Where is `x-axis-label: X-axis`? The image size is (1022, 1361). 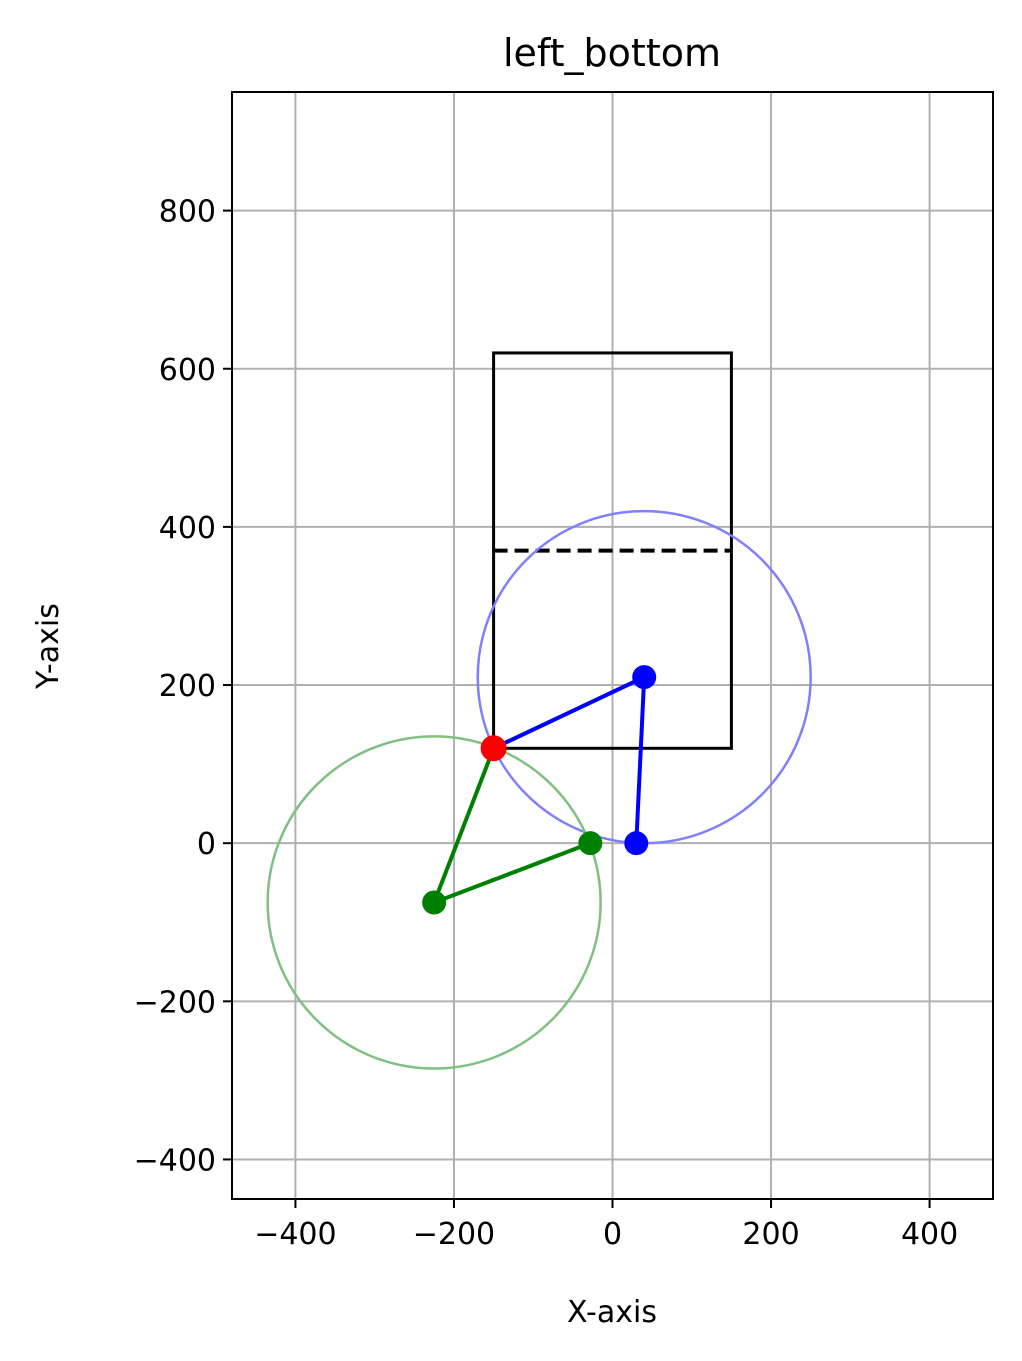 x-axis-label: X-axis is located at coordinates (612, 1312).